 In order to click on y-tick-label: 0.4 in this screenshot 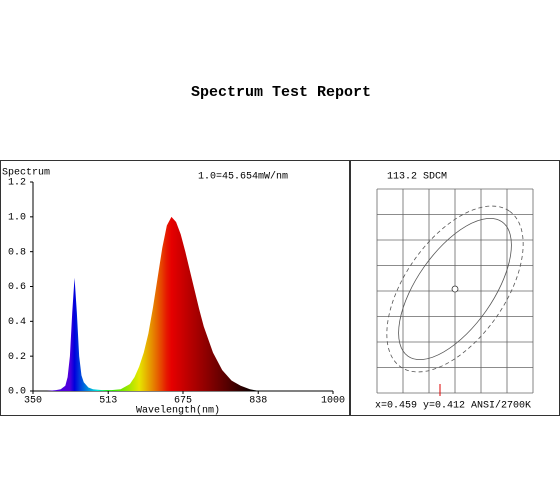, I will do `click(17, 322)`.